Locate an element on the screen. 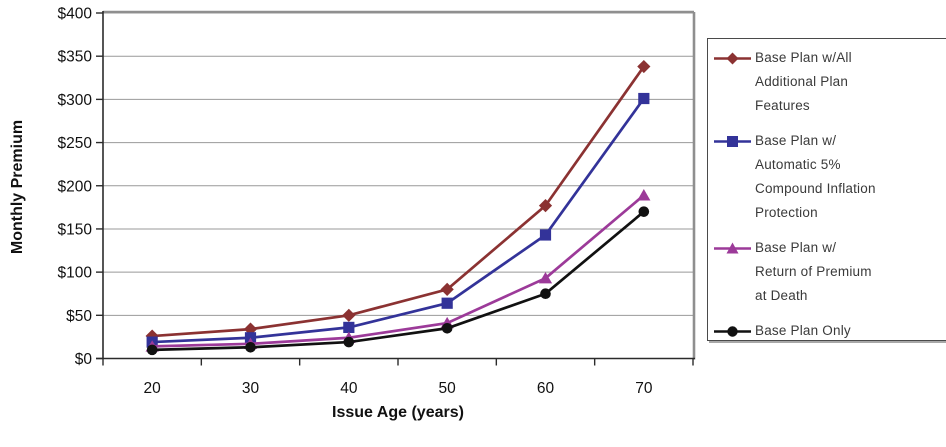 The image size is (946, 447). x-tick-label: 60 is located at coordinates (546, 388).